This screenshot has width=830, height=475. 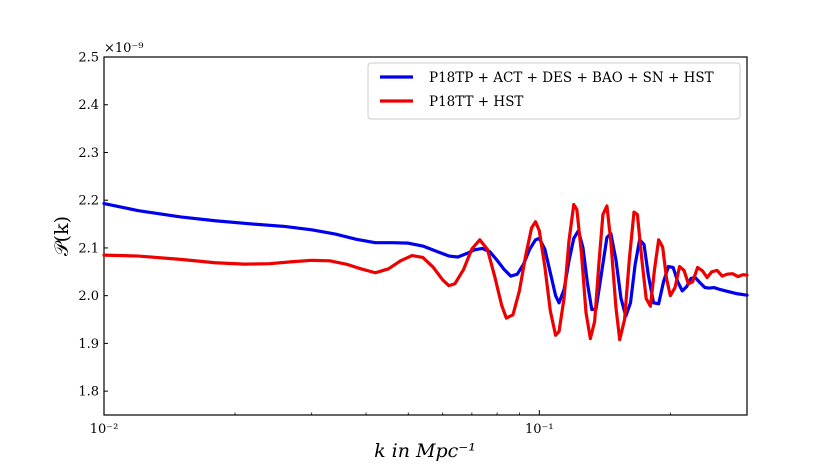 What do you see at coordinates (88, 153) in the screenshot?
I see `y-tick-label-5: 2.3` at bounding box center [88, 153].